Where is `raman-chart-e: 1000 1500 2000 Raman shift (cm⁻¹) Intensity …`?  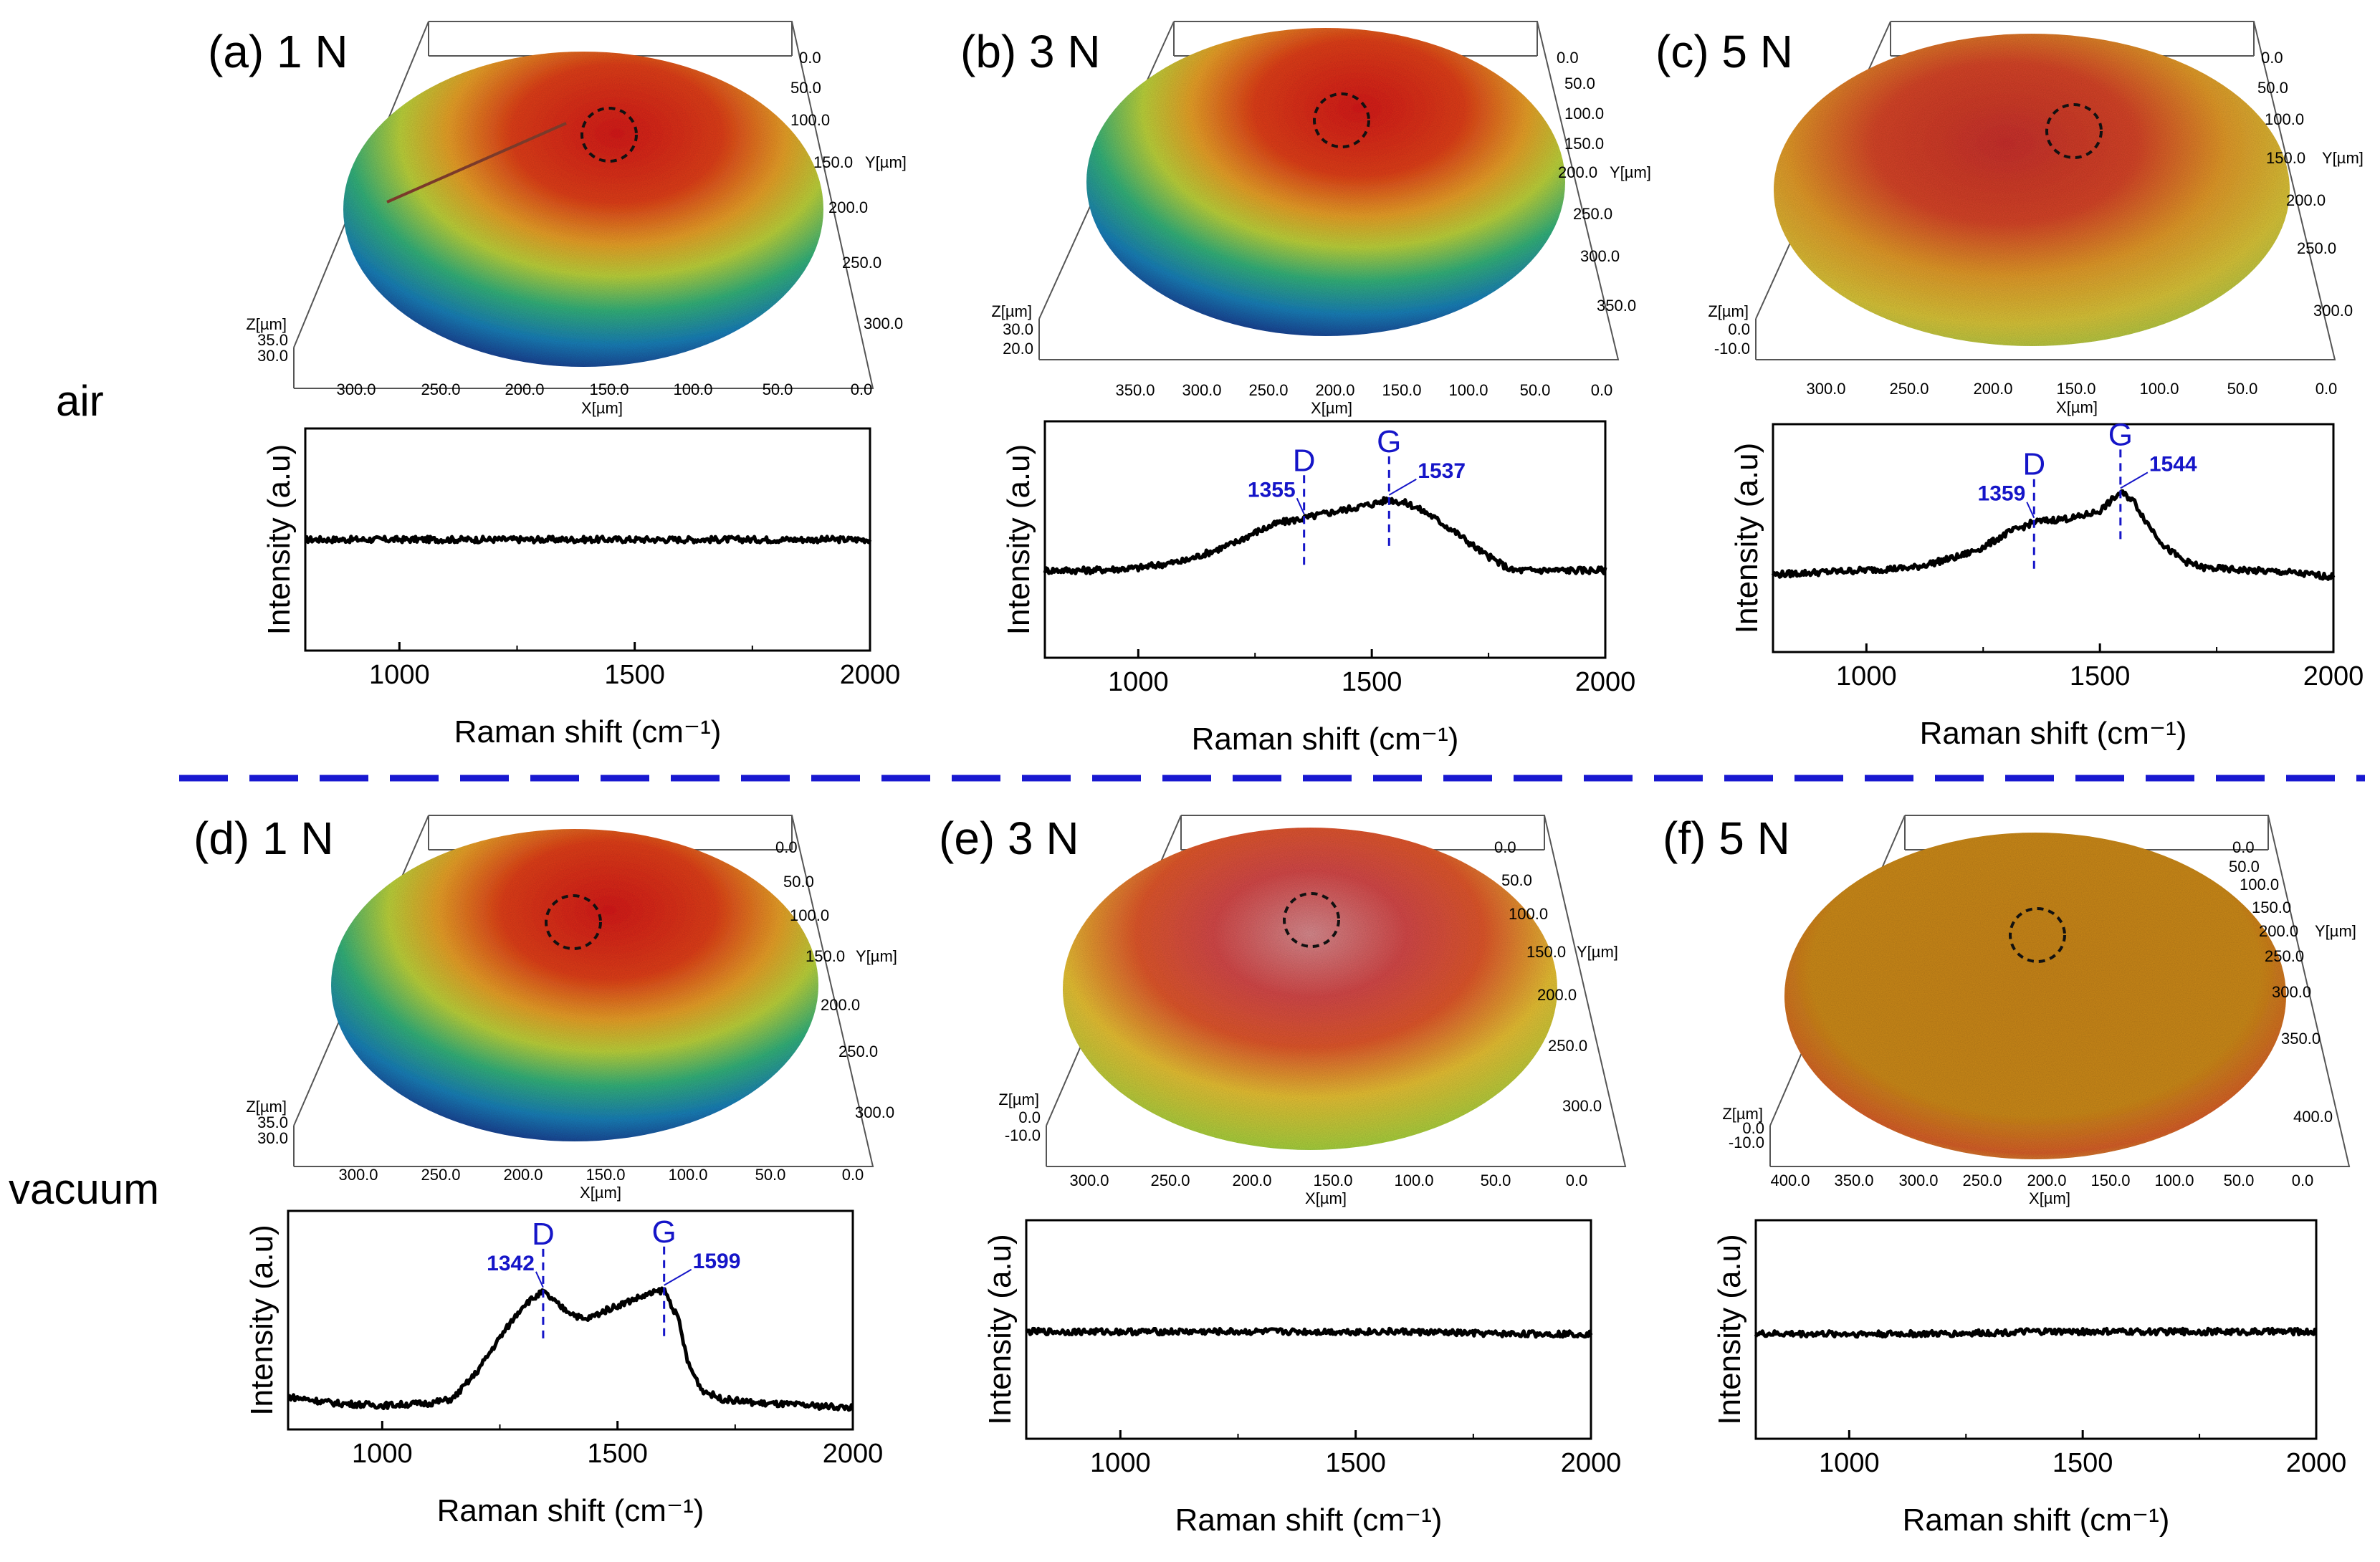 raman-chart-e: 1000 1500 2000 Raman shift (cm⁻¹) Intensity … is located at coordinates (1302, 1378).